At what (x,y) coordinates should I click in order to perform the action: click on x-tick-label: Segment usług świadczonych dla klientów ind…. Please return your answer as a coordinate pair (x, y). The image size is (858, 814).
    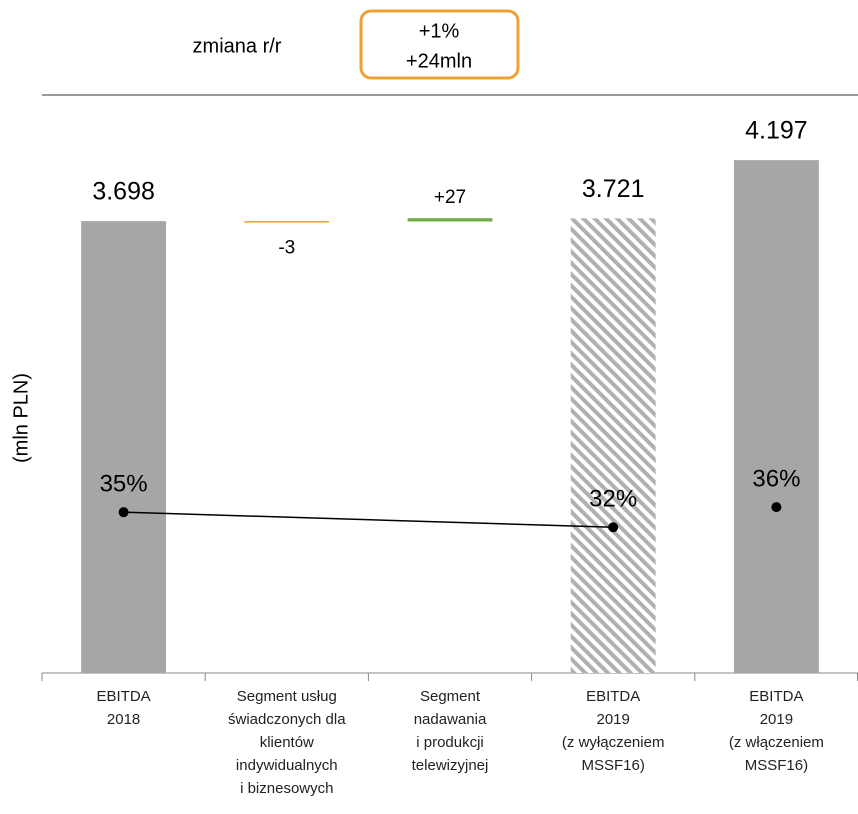
    Looking at the image, I should click on (287, 742).